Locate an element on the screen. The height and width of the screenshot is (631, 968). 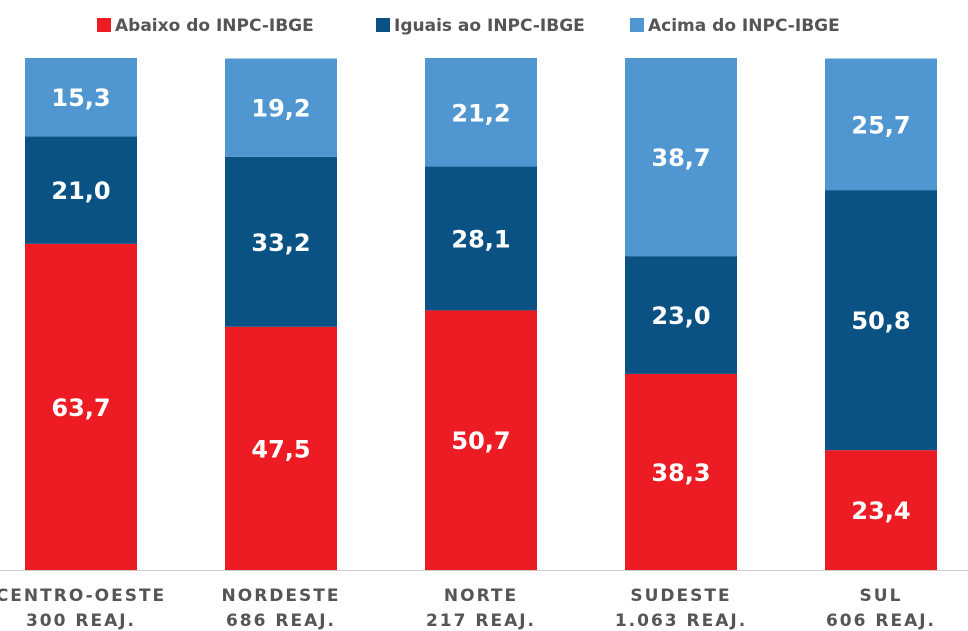
value-label: 21,2 is located at coordinates (480, 113).